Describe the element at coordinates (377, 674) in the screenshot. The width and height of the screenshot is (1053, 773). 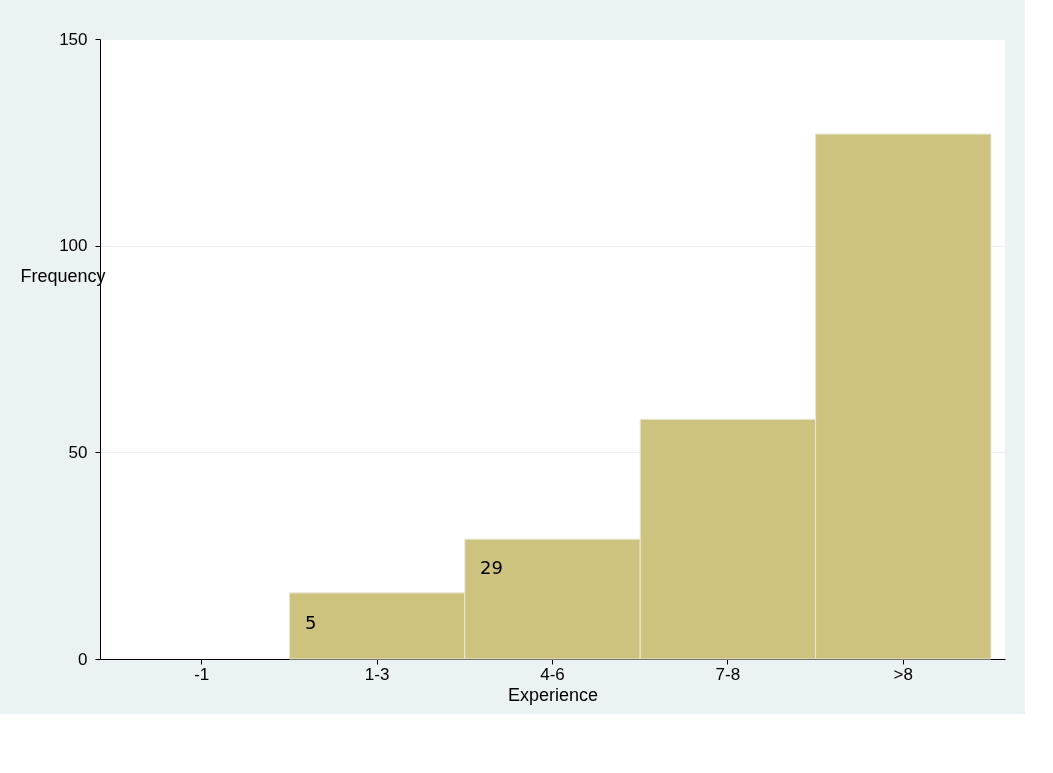
I see `x-tick-label: 1-3` at that location.